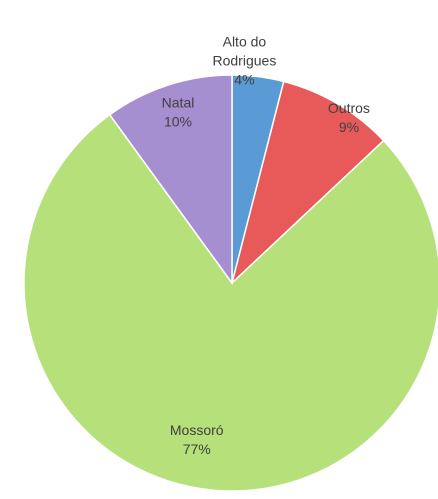 Image resolution: width=438 pixels, height=499 pixels. What do you see at coordinates (244, 80) in the screenshot?
I see `slice-percent-label: 4%` at bounding box center [244, 80].